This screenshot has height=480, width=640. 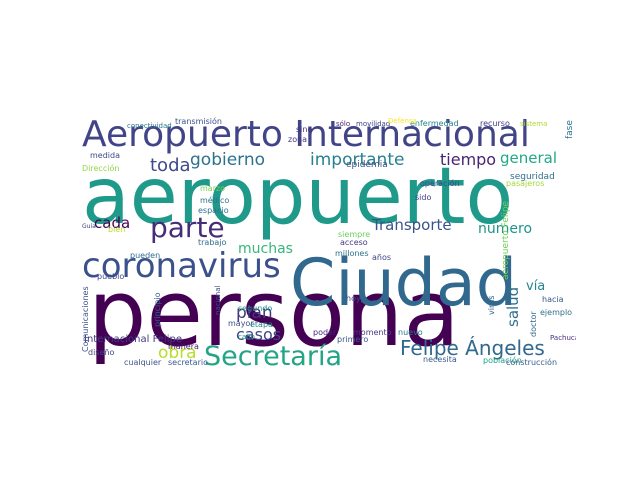 I want to click on word-guia: Guía, so click(x=89, y=226).